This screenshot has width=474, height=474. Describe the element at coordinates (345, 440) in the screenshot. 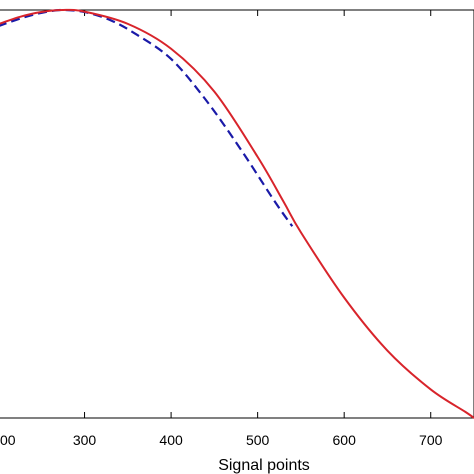

I see `x-tick-label: 600` at that location.